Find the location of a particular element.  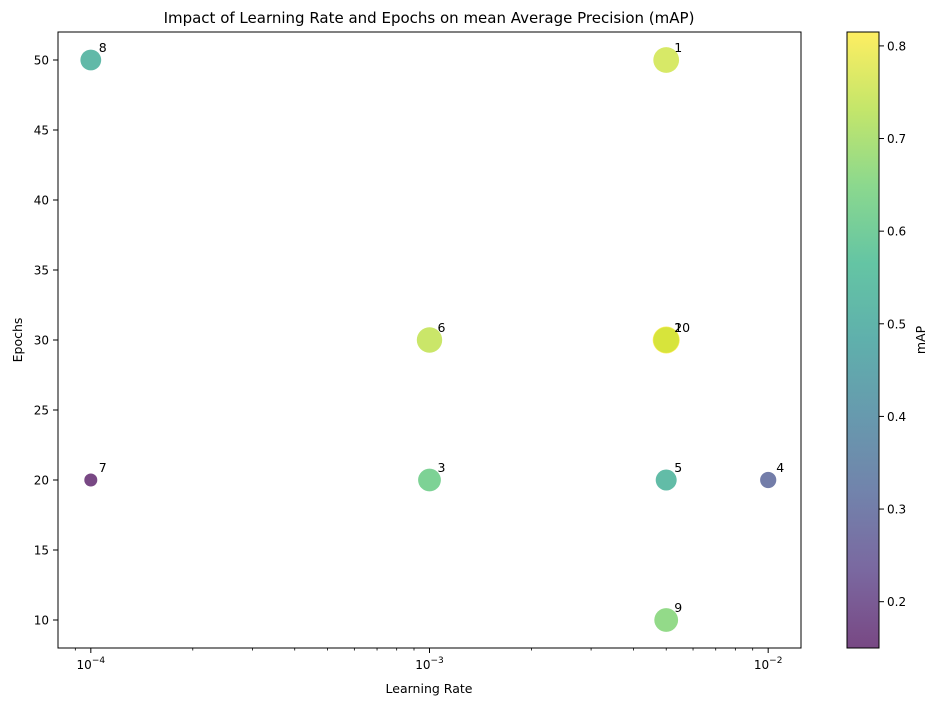

colorbar: 0.2 0.3 0.4 0.5 0.6 0.7 0.8 mAP is located at coordinates (887, 340).